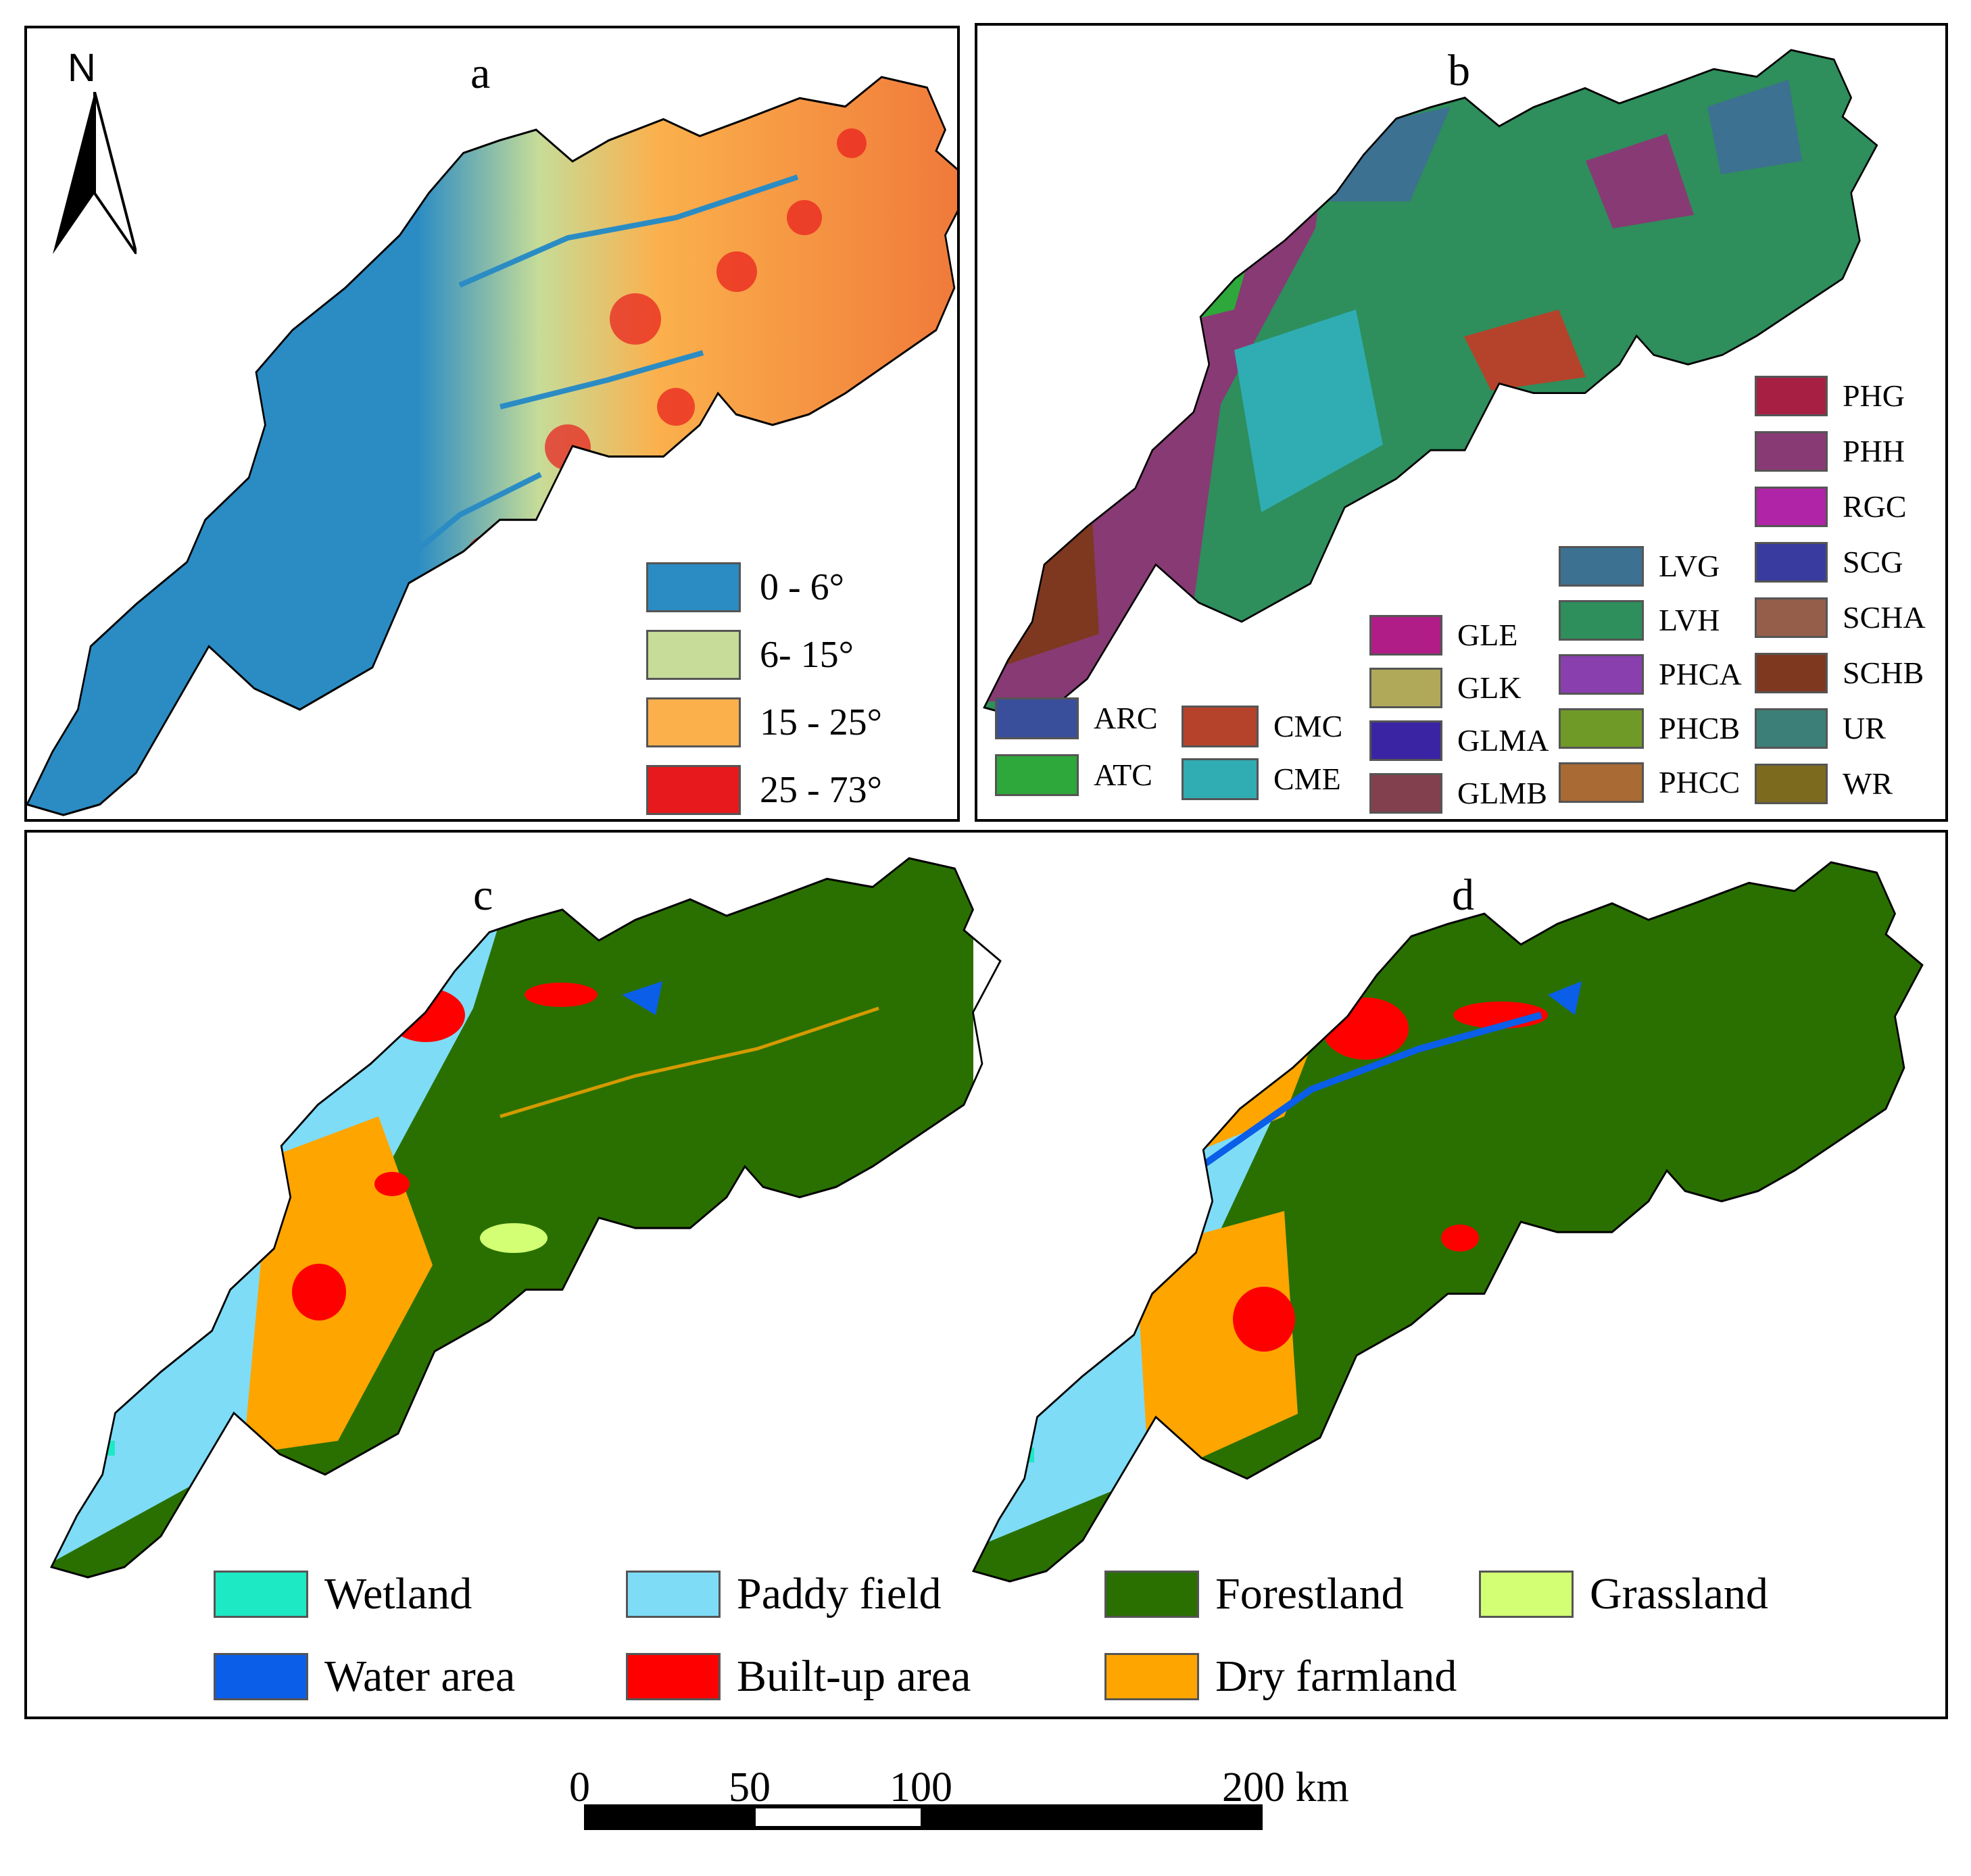 The image size is (1971, 1876). I want to click on legend-item-wr: WR, so click(1824, 784).